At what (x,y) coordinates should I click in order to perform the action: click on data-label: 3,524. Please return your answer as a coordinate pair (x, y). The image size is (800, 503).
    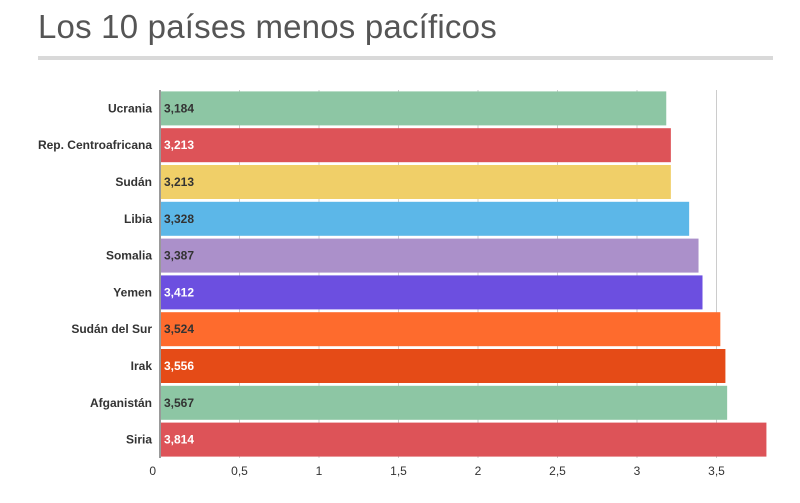
    Looking at the image, I should click on (179, 329).